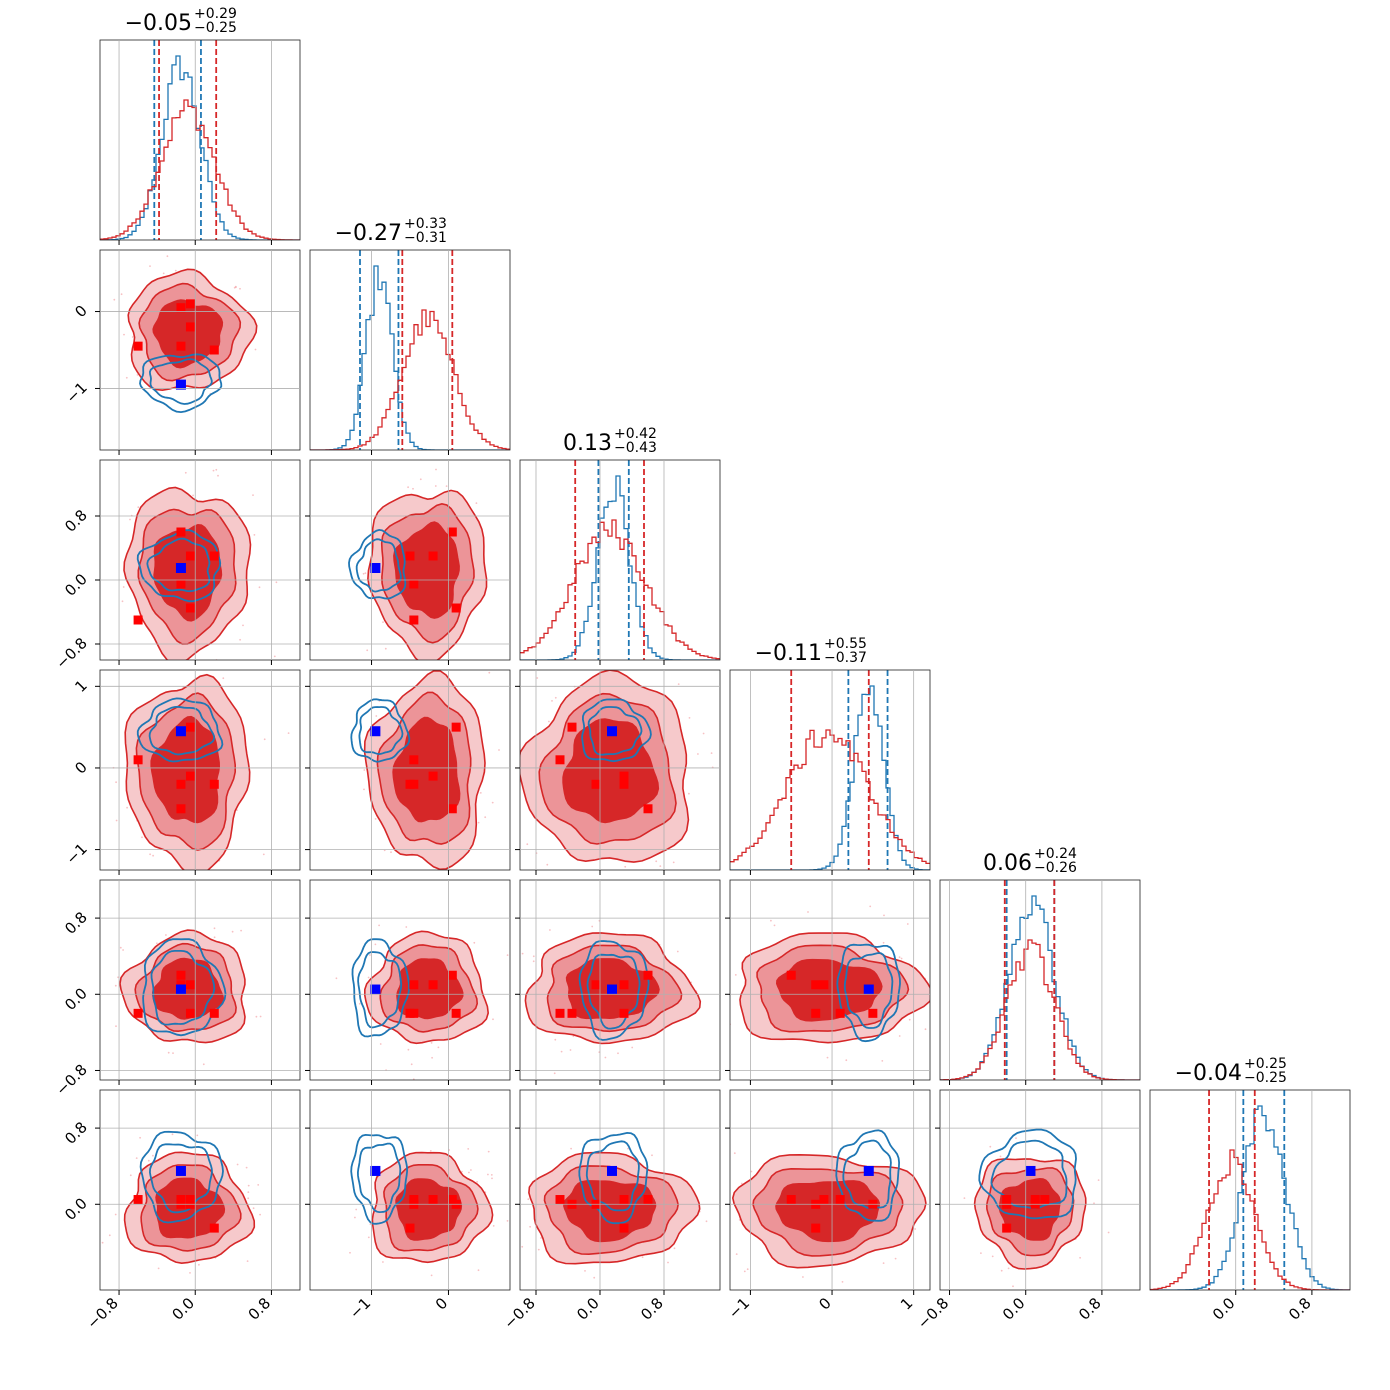  Describe the element at coordinates (1224, 1309) in the screenshot. I see `x-tick-label: 0.0` at that location.